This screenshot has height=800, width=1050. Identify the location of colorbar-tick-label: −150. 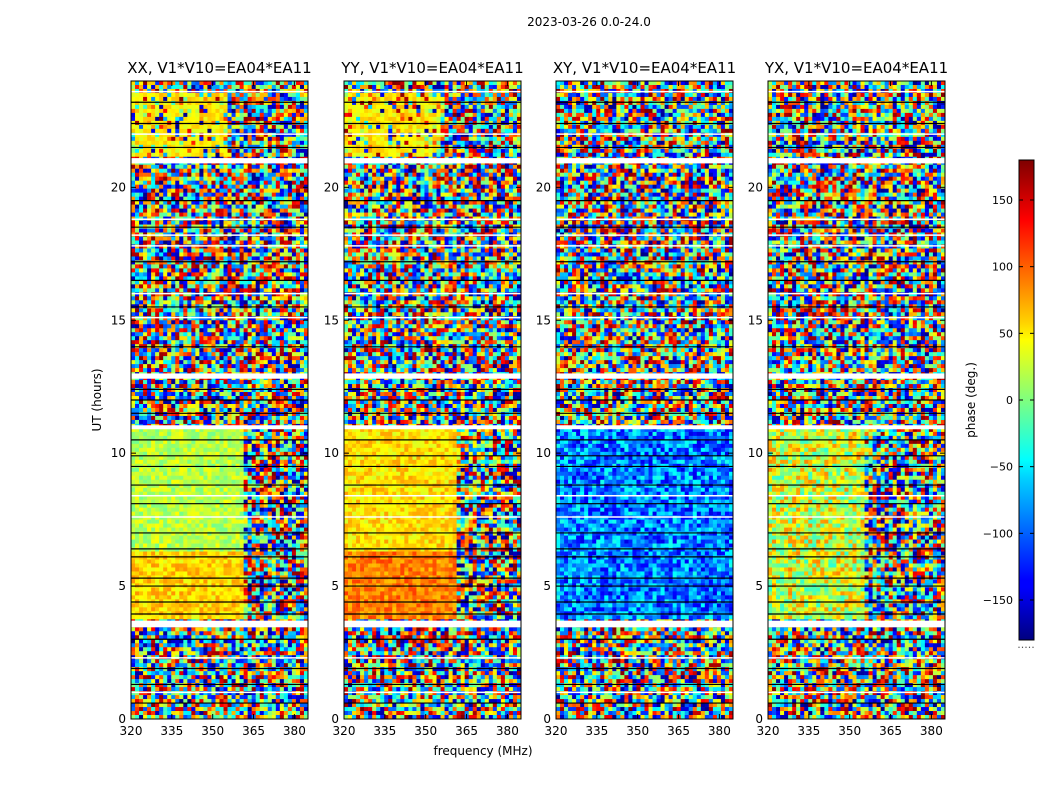
(998, 600).